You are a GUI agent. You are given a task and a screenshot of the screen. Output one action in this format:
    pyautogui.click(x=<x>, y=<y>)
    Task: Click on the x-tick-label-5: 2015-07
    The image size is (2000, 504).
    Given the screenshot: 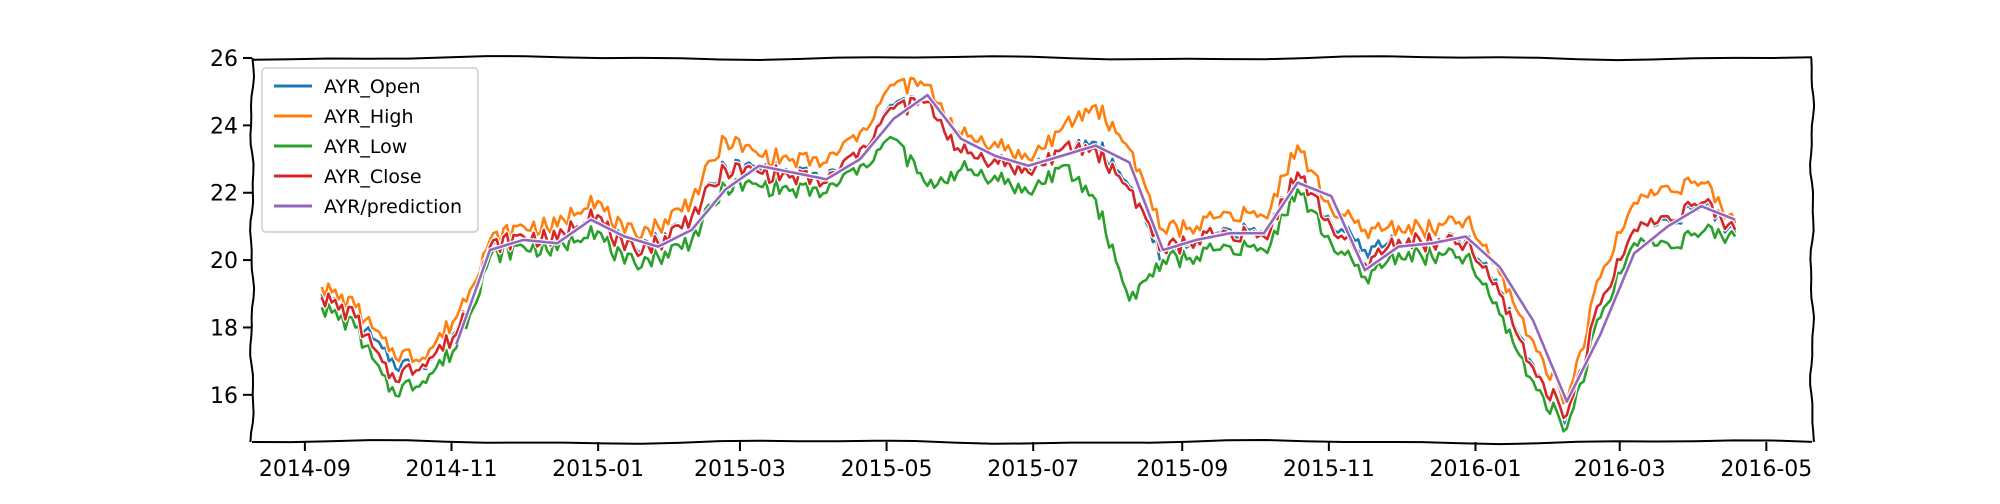 What is the action you would take?
    pyautogui.click(x=1033, y=469)
    